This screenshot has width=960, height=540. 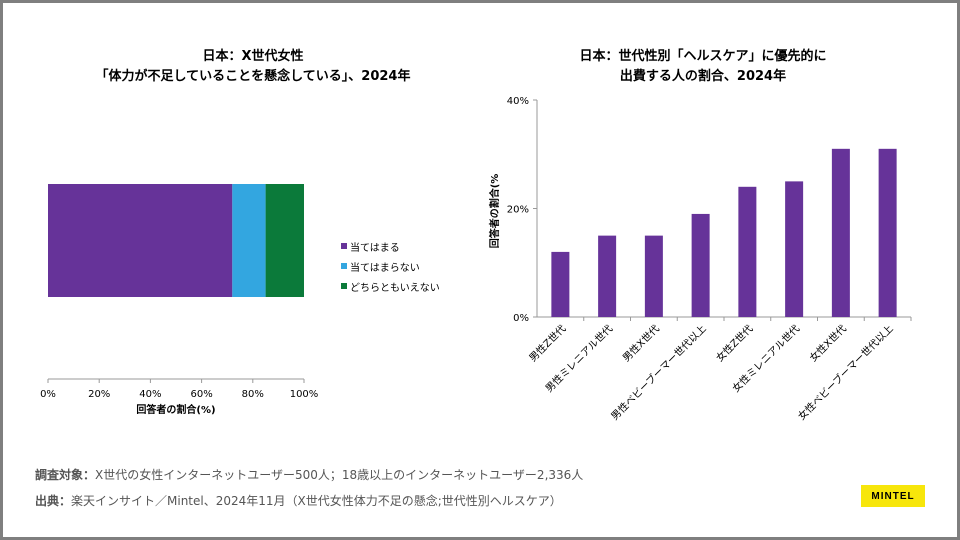 What do you see at coordinates (703, 76) in the screenshot?
I see `chart2-title-line2: 出費する人の割合、2024年` at bounding box center [703, 76].